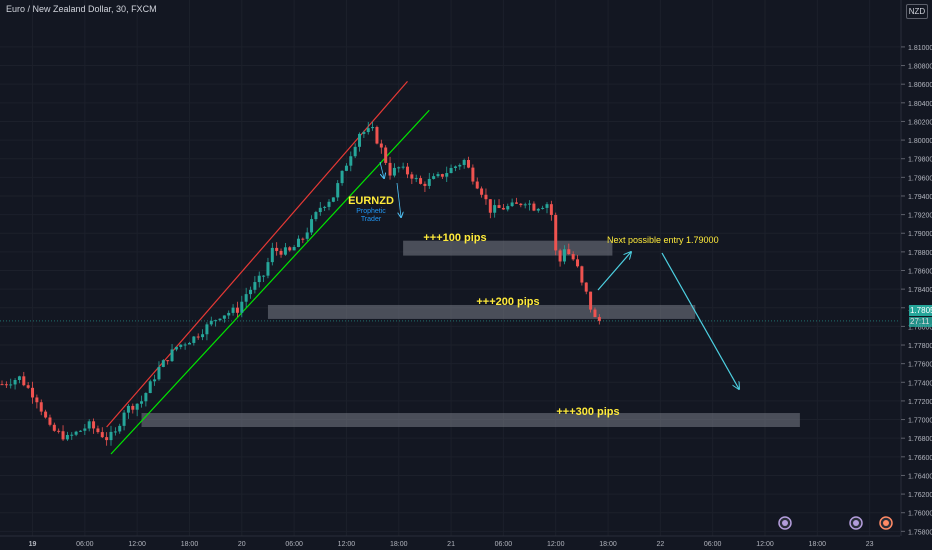 Image resolution: width=932 pixels, height=550 pixels. Describe the element at coordinates (920, 495) in the screenshot. I see `price-tick-label: 1.76200` at that location.